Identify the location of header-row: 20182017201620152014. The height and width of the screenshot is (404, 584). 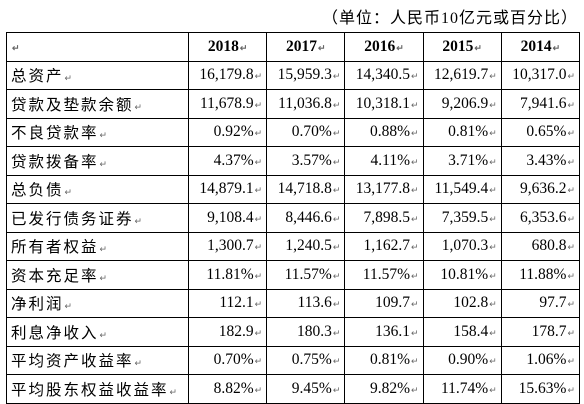
(293, 47).